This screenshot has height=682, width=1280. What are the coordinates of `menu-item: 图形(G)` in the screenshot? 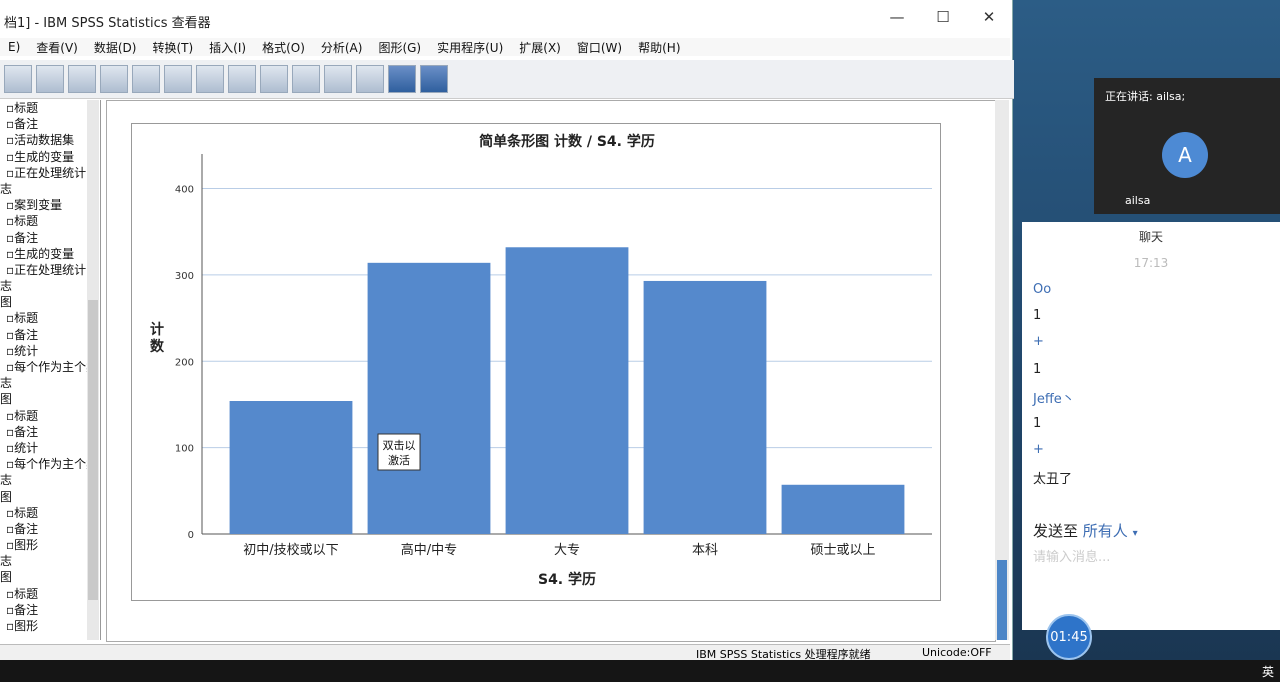 It's located at (400, 47).